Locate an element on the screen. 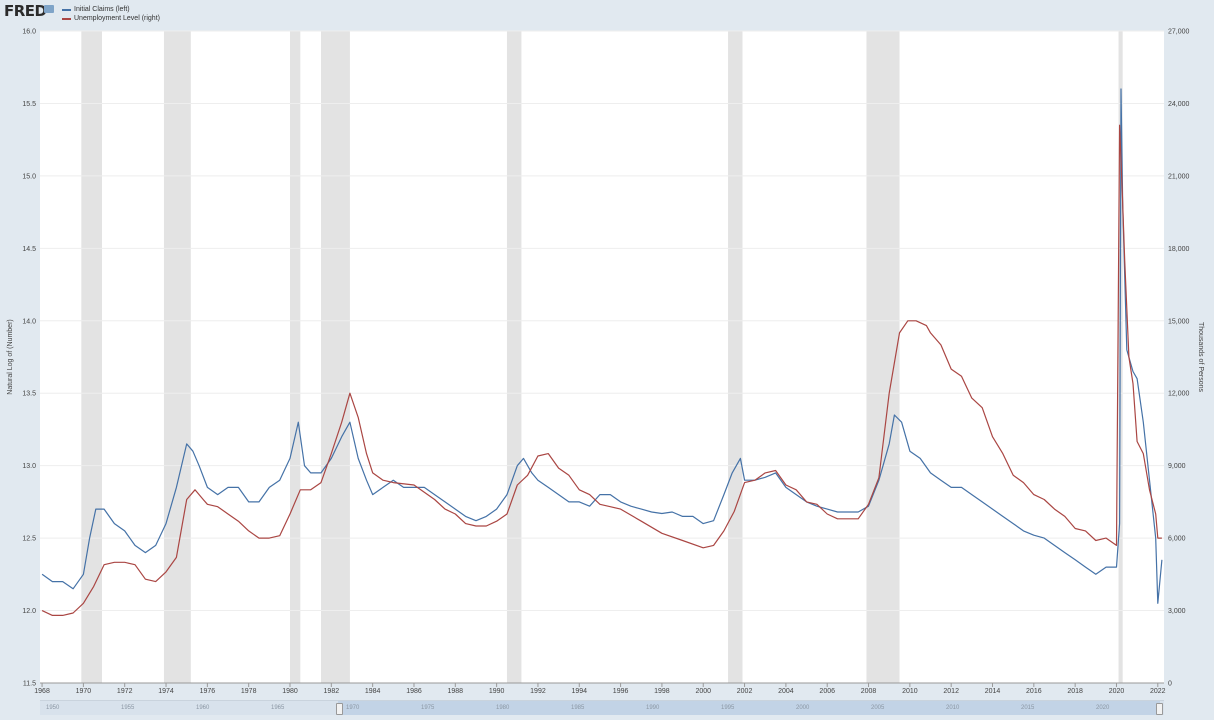  navigator-tick-11: 2005 is located at coordinates (878, 708).